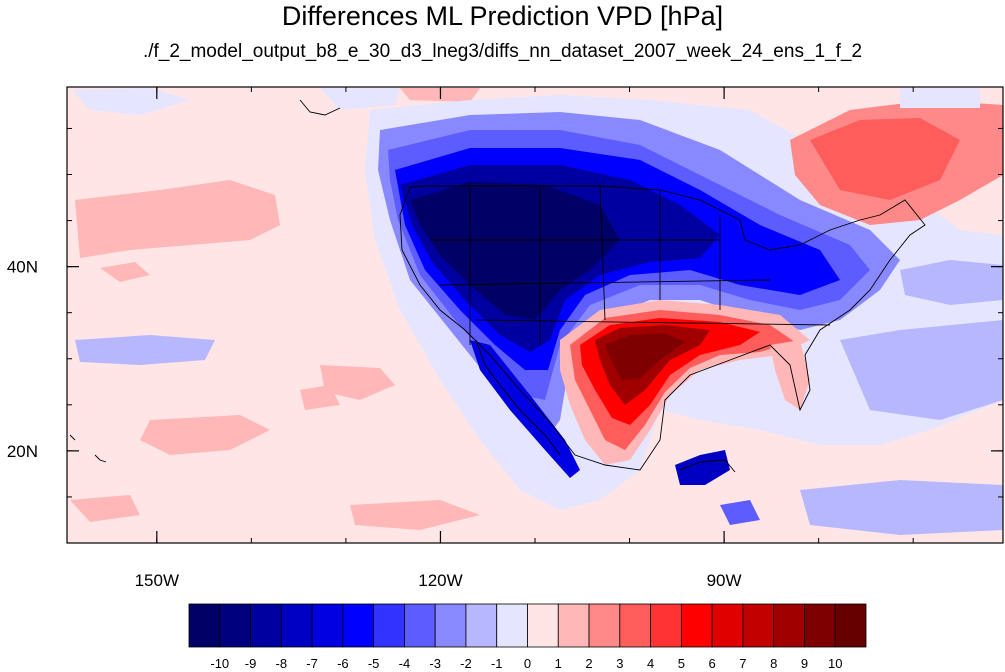  I want to click on south-strong-positive-anomaly, so click(645, 356).